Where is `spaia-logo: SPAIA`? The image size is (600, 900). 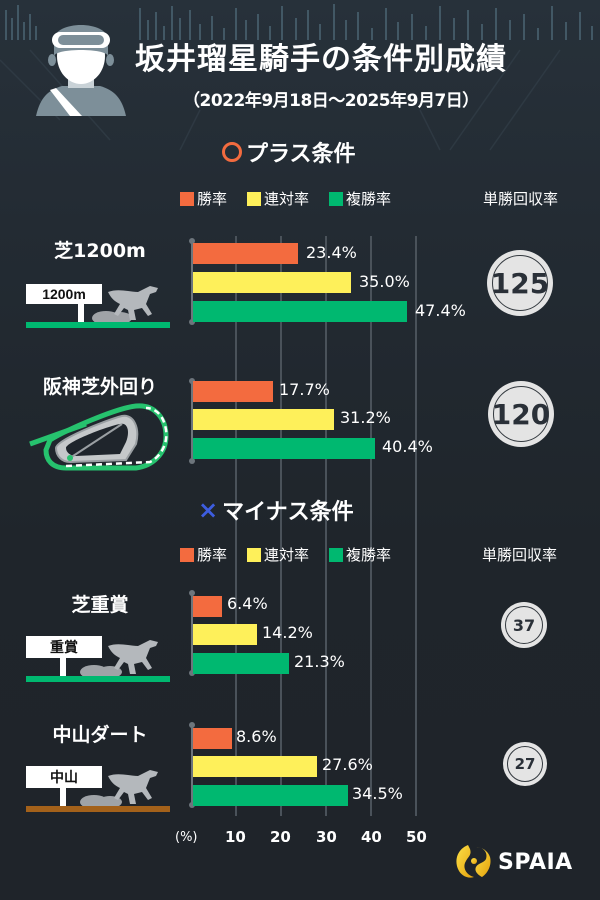
spaia-logo: SPAIA is located at coordinates (512, 862).